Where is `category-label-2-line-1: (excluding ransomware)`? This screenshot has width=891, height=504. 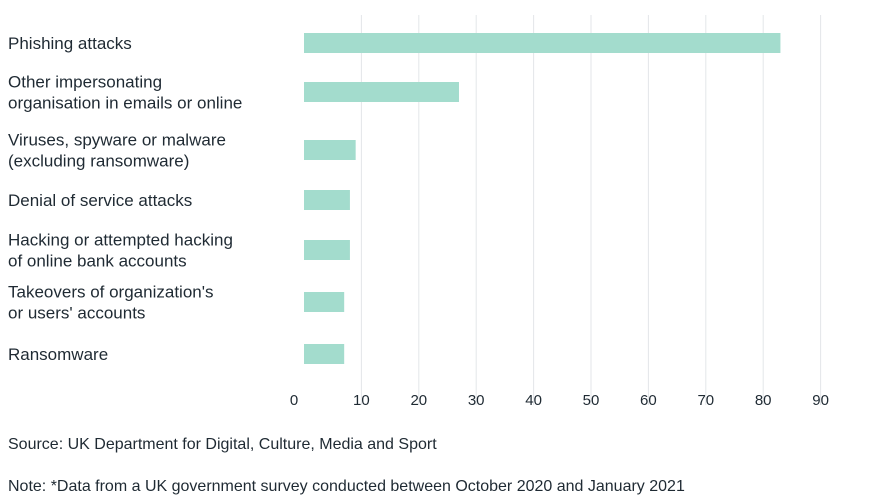 category-label-2-line-1: (excluding ransomware) is located at coordinates (98, 161).